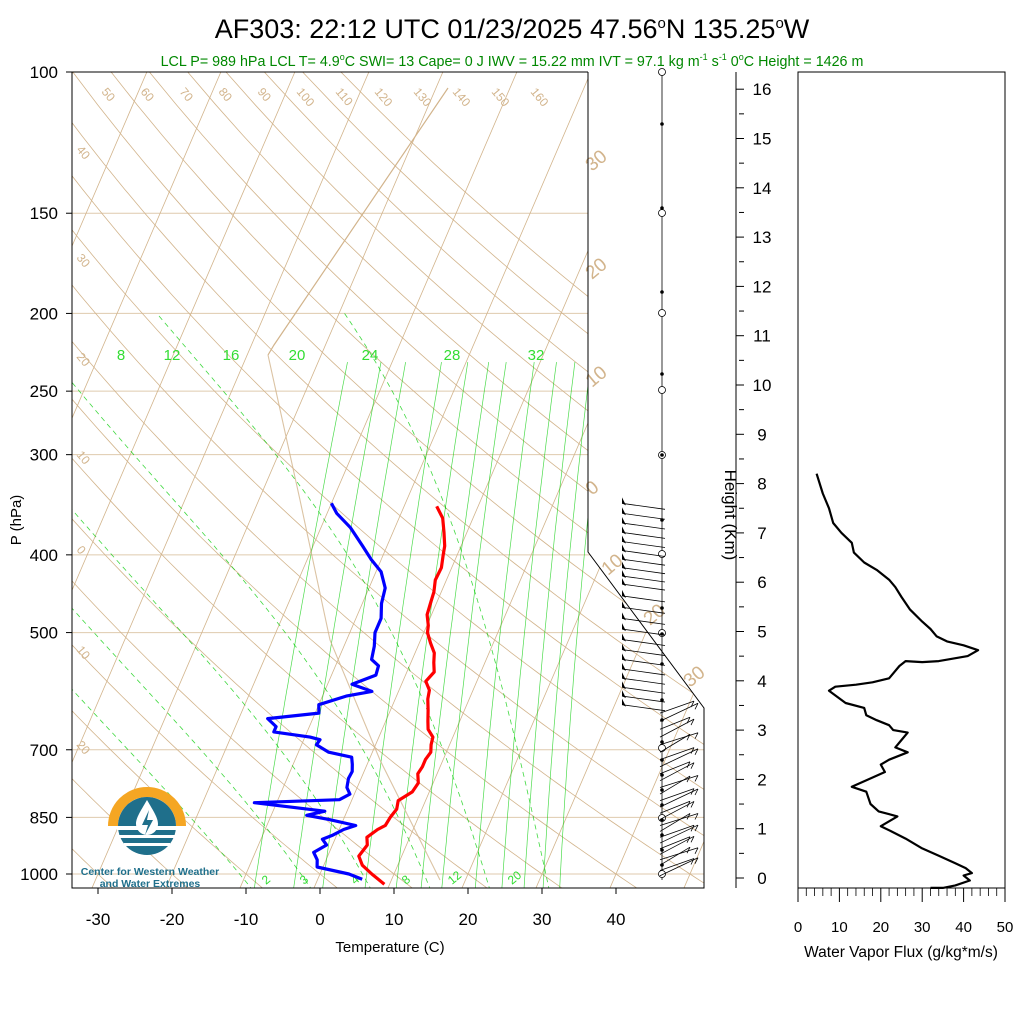 The image size is (1024, 1024). Describe the element at coordinates (121, 355) in the screenshot. I see `mixing-ratio-label: 8` at that location.